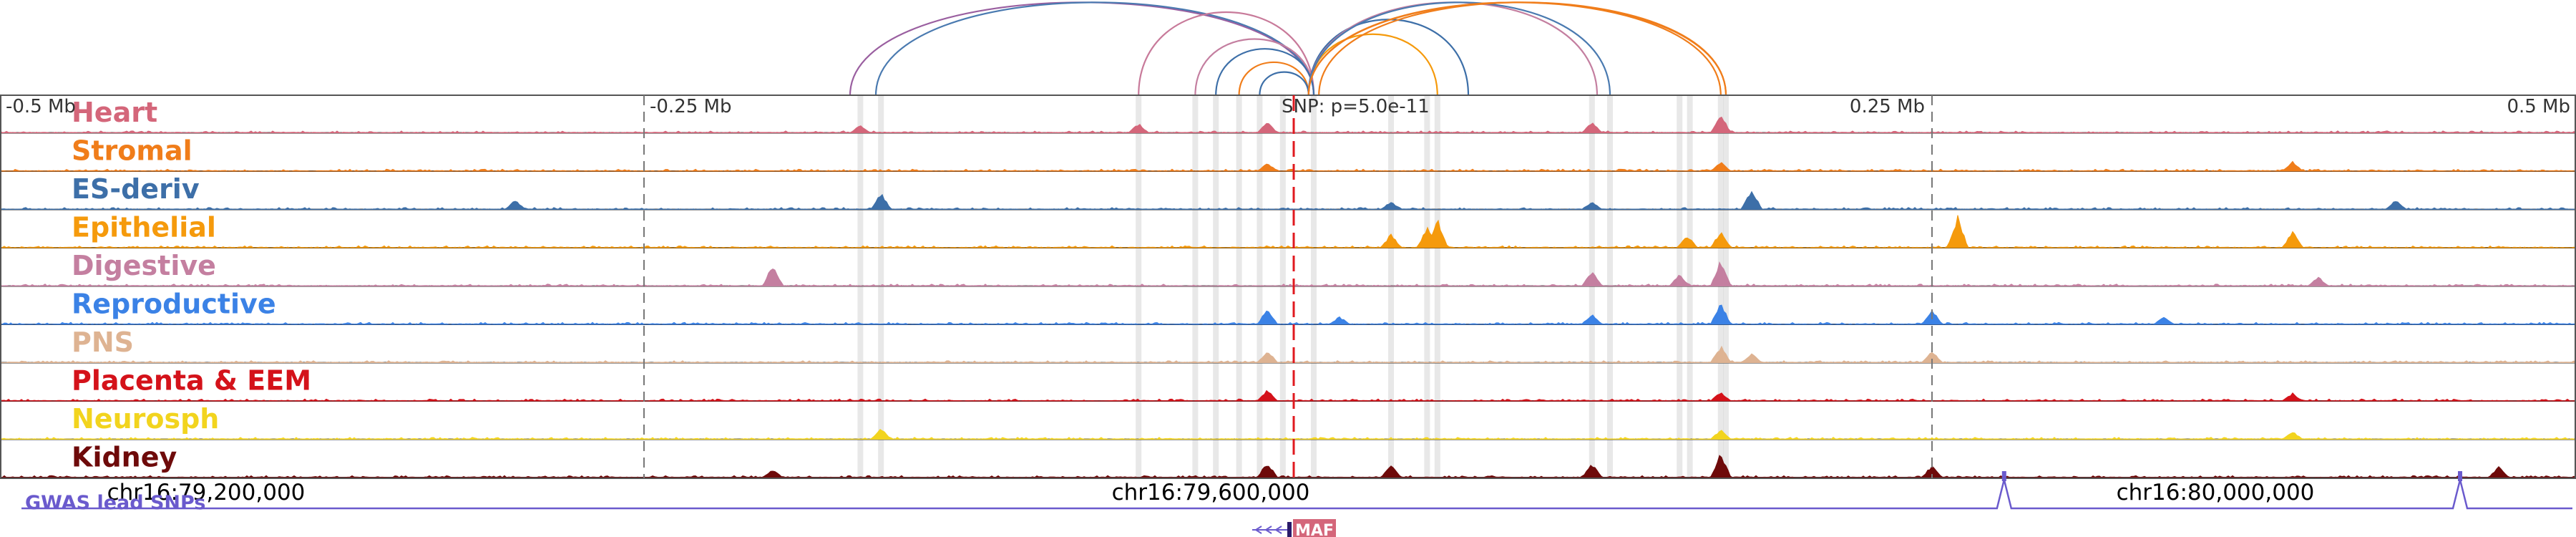 This screenshot has height=537, width=2576. I want to click on track-placenta-eem: Placenta & EEM, so click(1288, 383).